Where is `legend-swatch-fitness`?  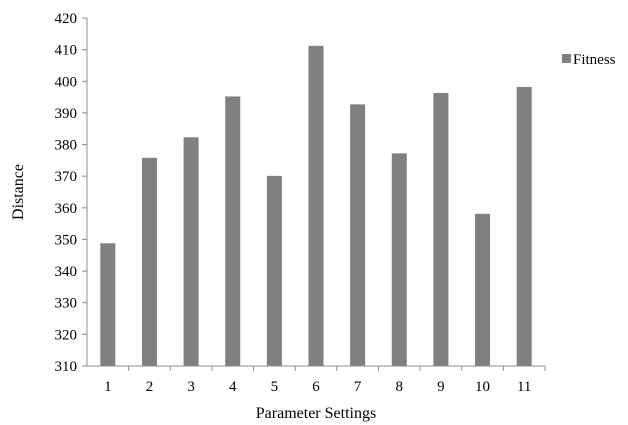 legend-swatch-fitness is located at coordinates (566, 58).